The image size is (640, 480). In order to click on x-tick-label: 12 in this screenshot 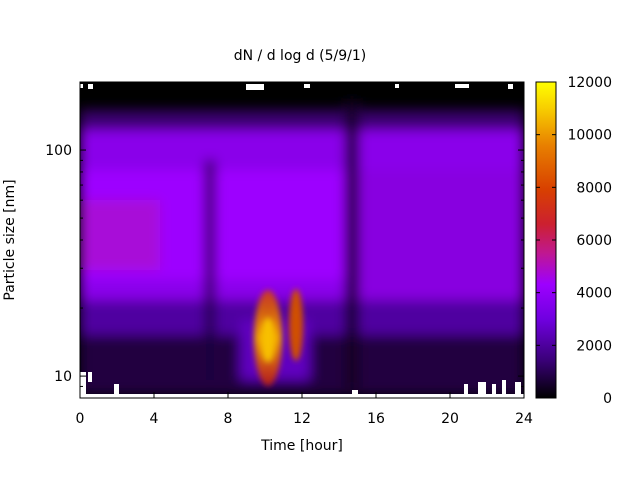, I will do `click(302, 419)`.